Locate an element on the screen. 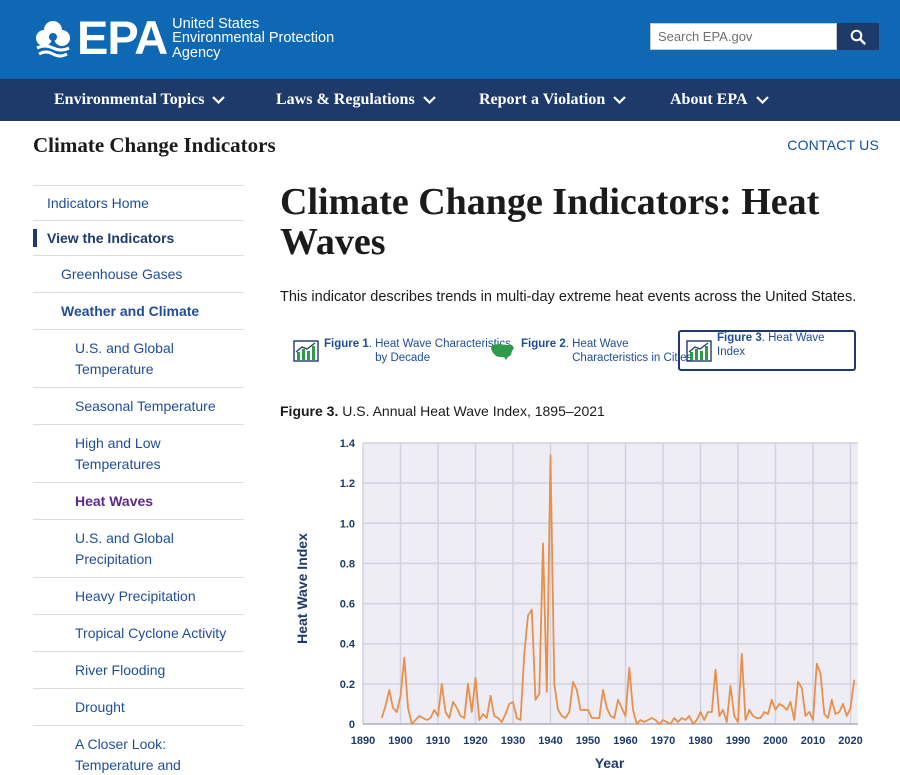  sidebar-item-us-global-precipitation: U.S. and Global Precipitation is located at coordinates (138, 548).